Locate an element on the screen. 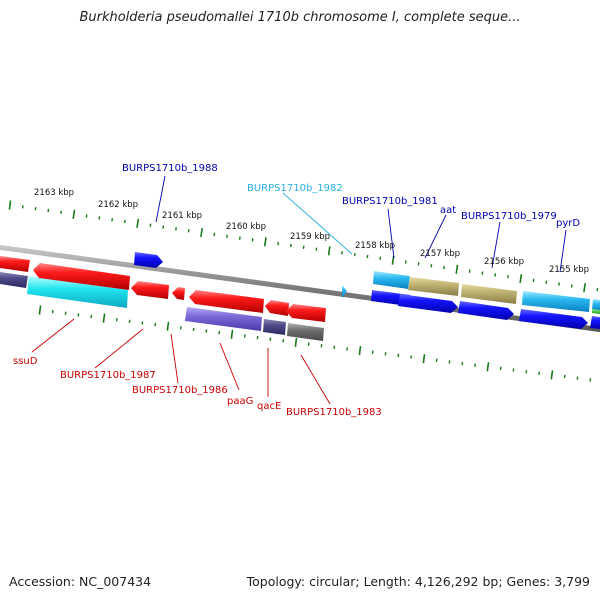 The height and width of the screenshot is (600, 600). gene-small-reverse is located at coordinates (178, 293).